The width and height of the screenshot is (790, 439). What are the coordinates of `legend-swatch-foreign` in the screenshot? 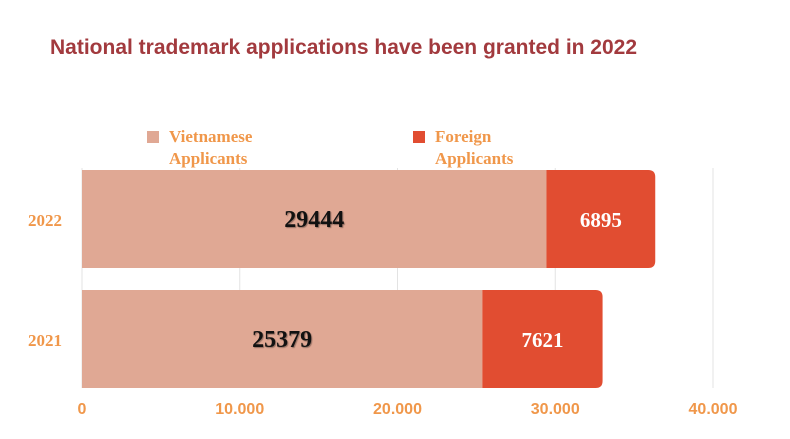 It's located at (419, 137).